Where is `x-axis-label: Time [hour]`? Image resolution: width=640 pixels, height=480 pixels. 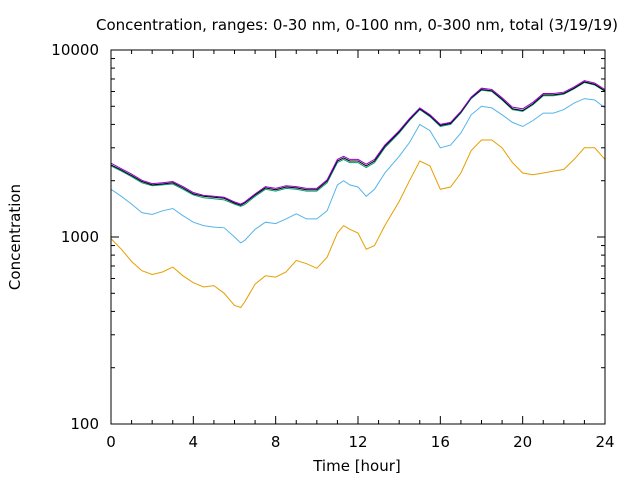
x-axis-label: Time [hour] is located at coordinates (356, 466).